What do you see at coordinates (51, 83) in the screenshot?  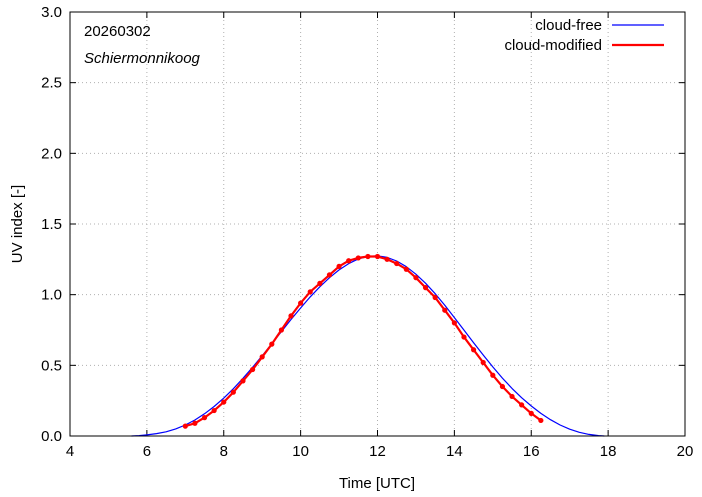 I see `y-tick-label: 2.5` at bounding box center [51, 83].